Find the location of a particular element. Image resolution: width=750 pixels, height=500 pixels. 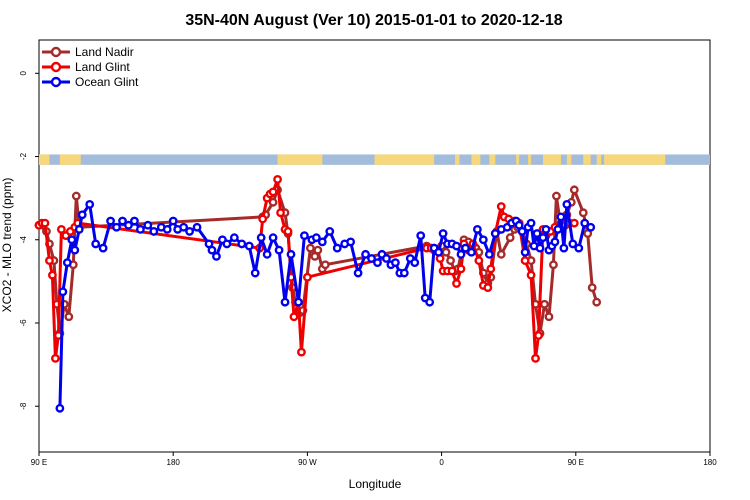

y-tick-label: -8 is located at coordinates (23, 406).